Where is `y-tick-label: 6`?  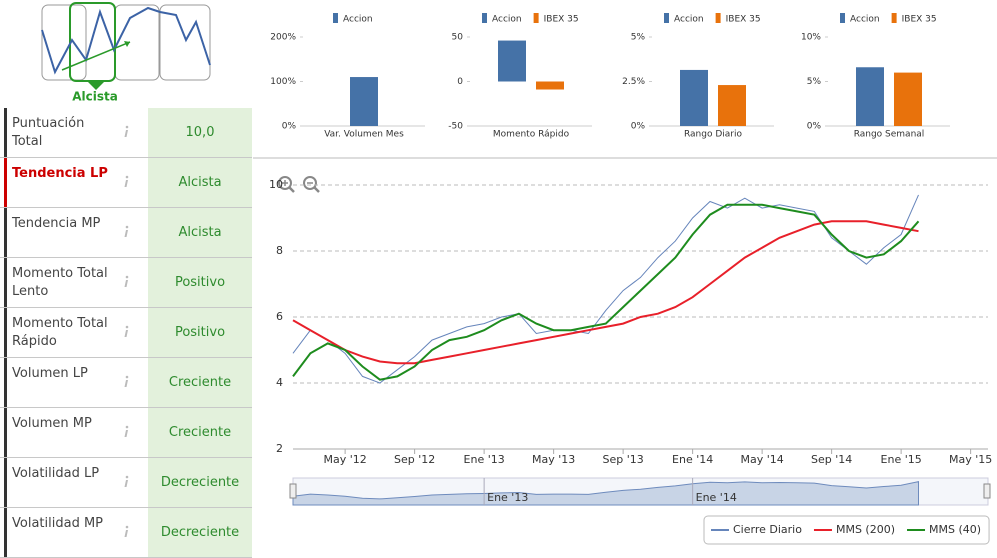 y-tick-label: 6 is located at coordinates (279, 316).